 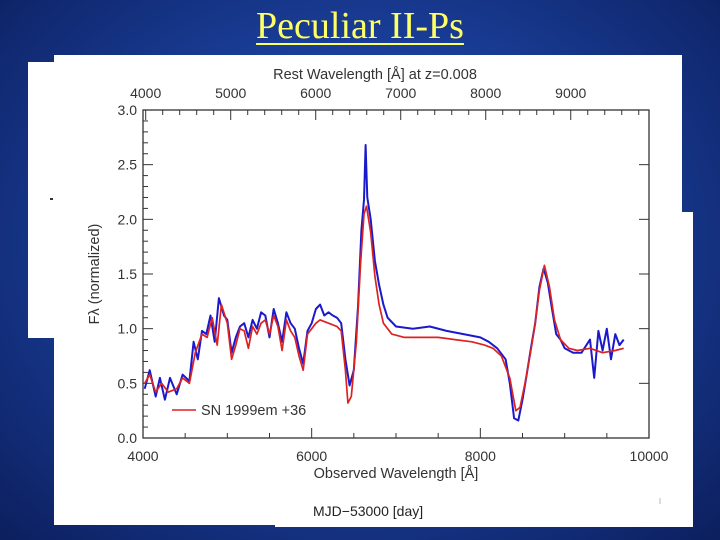 What do you see at coordinates (570, 93) in the screenshot?
I see `top-tick-label: 9000` at bounding box center [570, 93].